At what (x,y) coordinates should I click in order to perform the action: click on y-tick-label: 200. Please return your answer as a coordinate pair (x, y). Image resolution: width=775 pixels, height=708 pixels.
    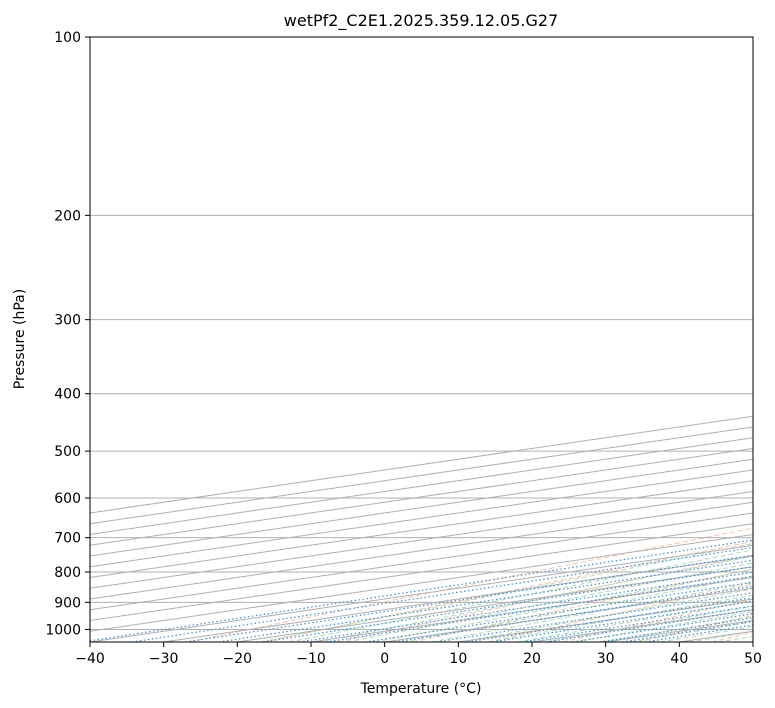
    Looking at the image, I should click on (67, 216).